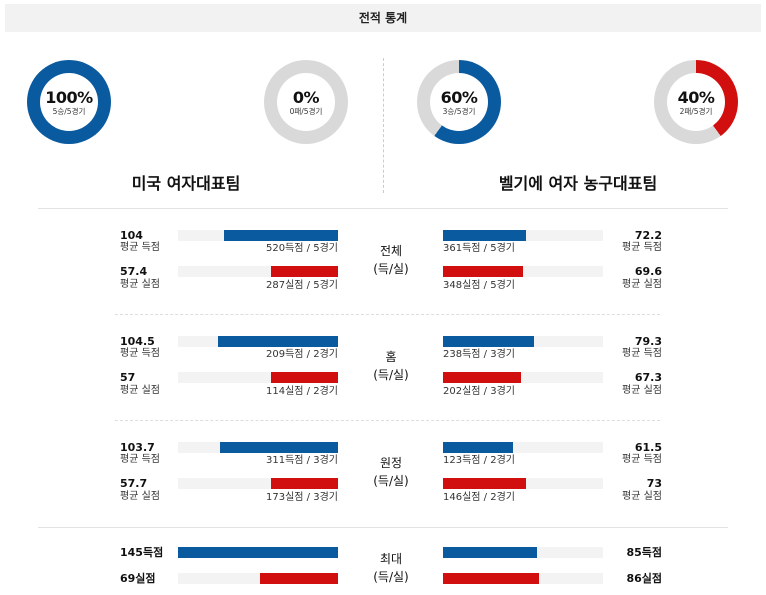 The image size is (766, 595). I want to click on left-max-score-value: 145득점, so click(142, 552).